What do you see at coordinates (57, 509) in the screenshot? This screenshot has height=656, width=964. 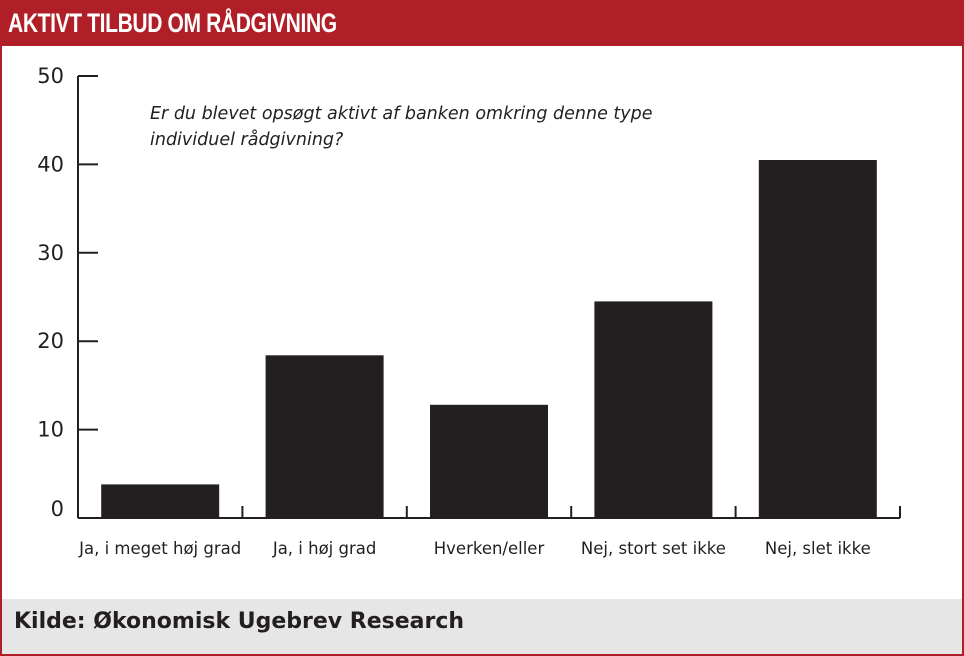 I see `y-tick-label-0: 0` at bounding box center [57, 509].